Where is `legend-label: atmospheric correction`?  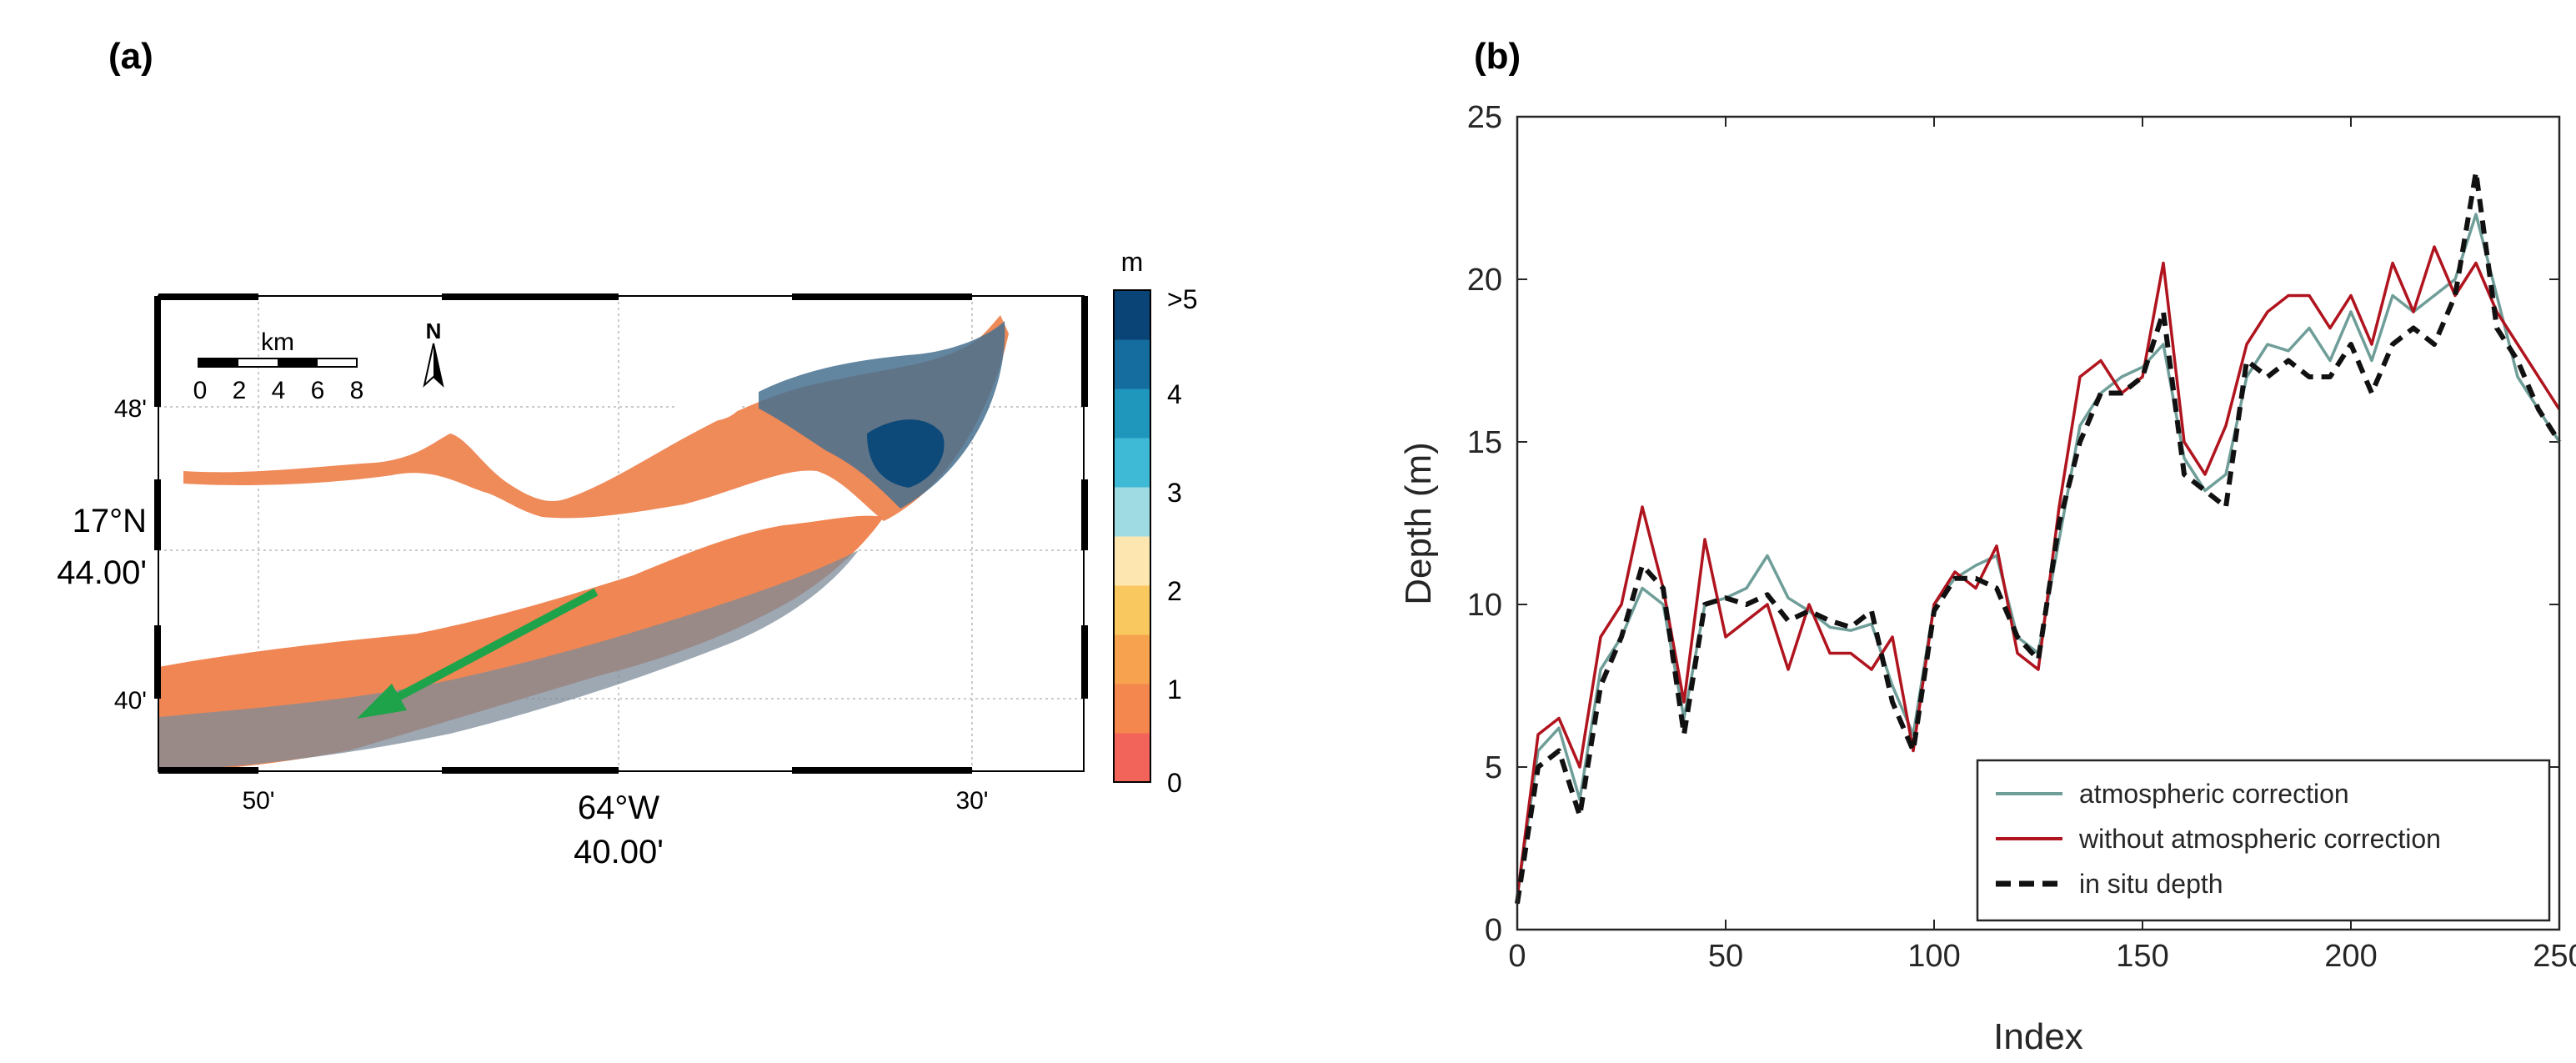
legend-label: atmospheric correction is located at coordinates (2214, 794).